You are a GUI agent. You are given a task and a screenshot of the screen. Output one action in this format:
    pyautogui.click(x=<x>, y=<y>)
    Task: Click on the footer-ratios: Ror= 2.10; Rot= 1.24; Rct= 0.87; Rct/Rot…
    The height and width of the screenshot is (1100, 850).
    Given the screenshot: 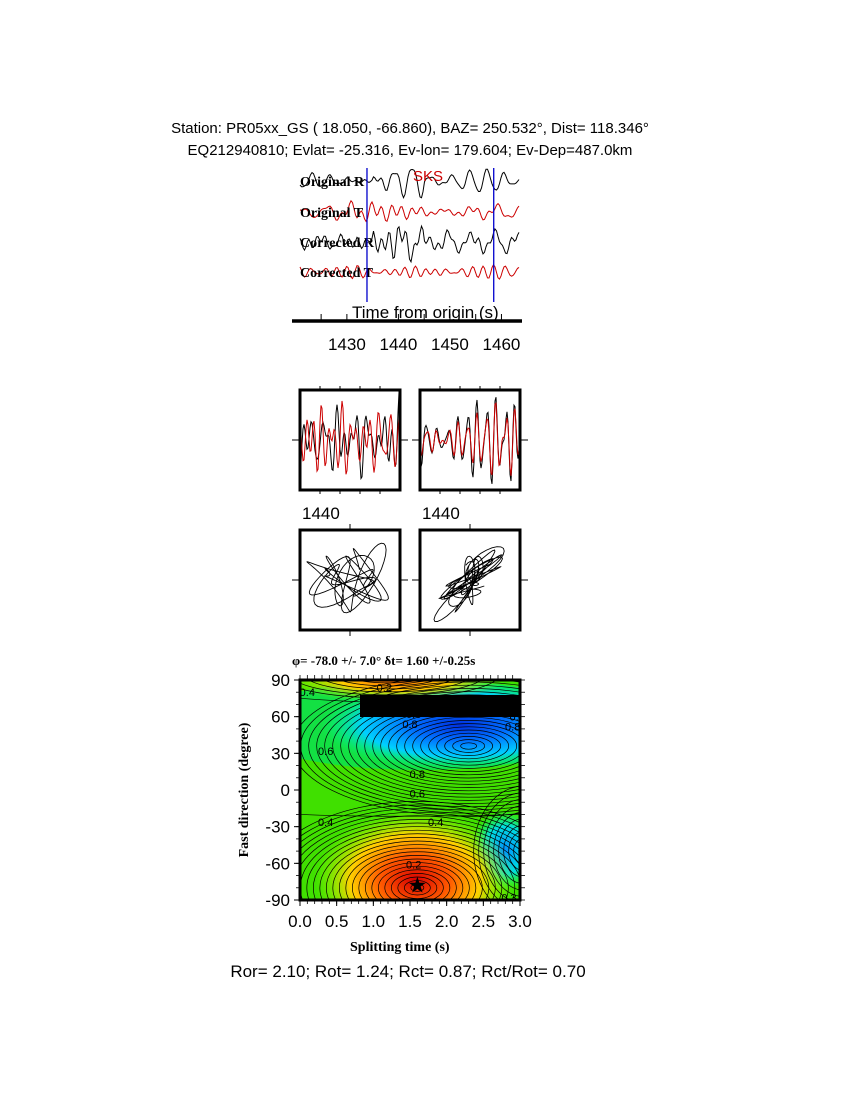 What is the action you would take?
    pyautogui.click(x=408, y=971)
    